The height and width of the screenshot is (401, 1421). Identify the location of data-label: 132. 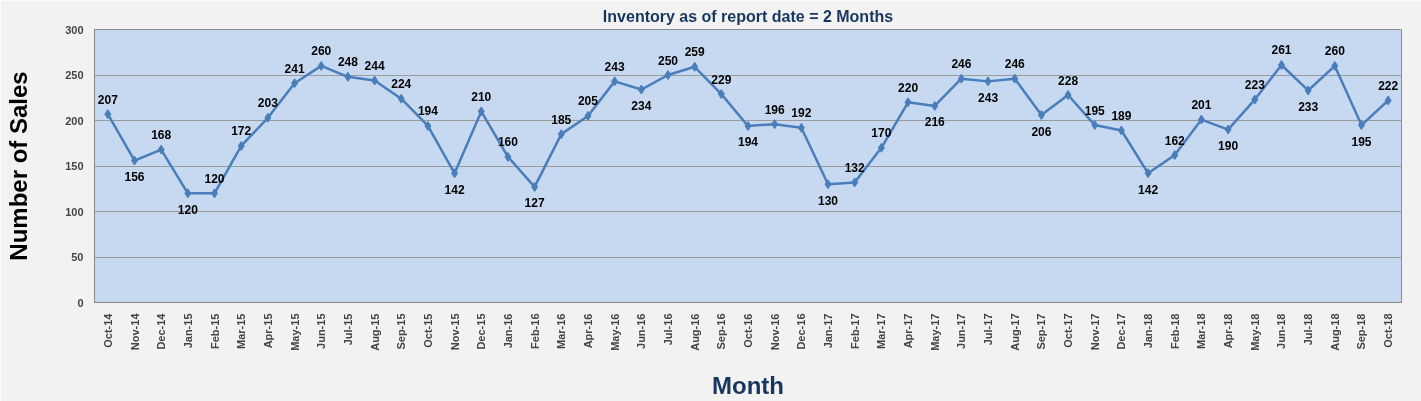
(855, 167).